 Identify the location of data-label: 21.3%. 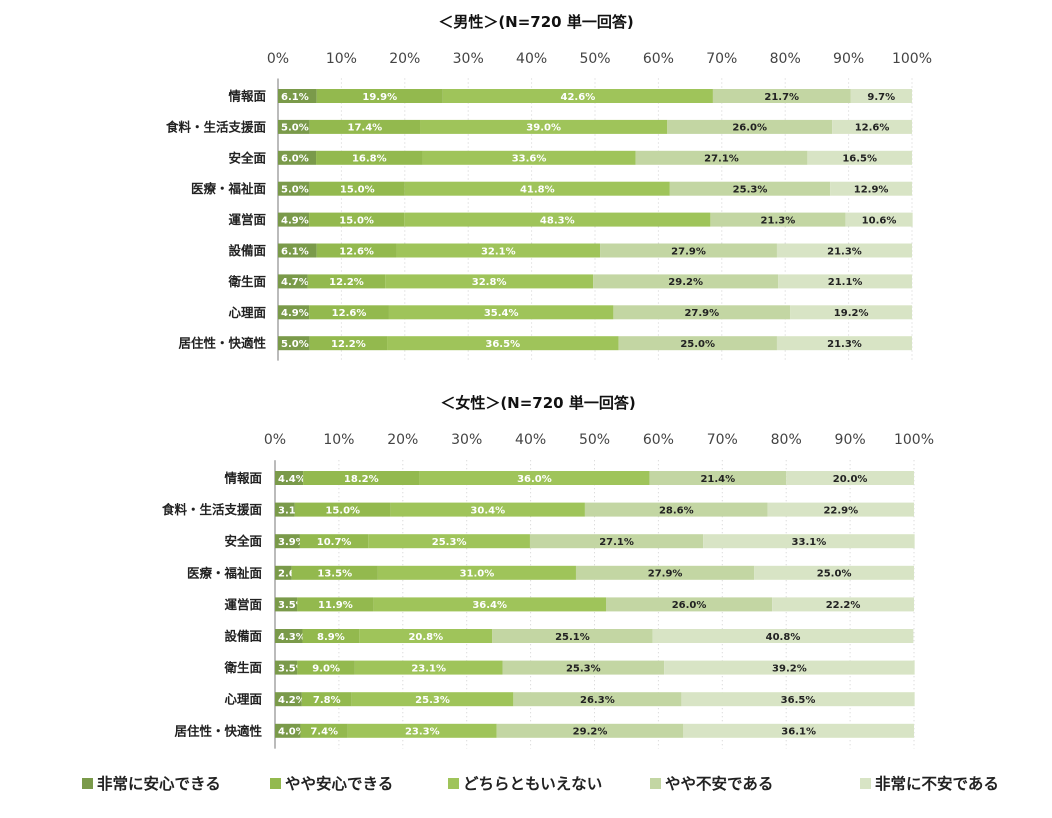
(844, 251).